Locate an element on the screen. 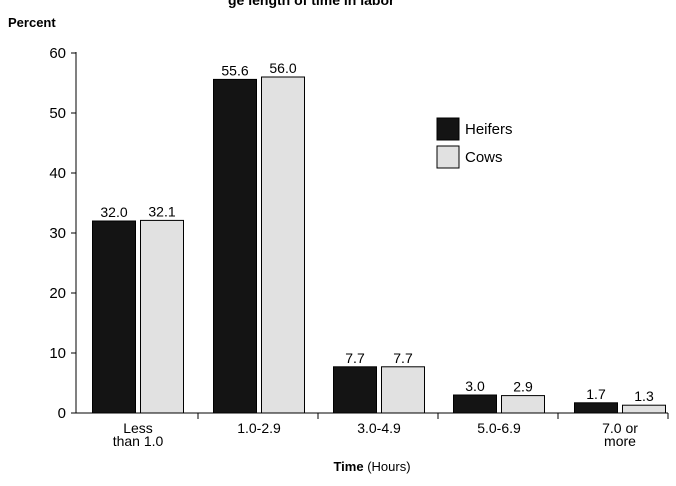  x-tick-label: 7.0 or more is located at coordinates (620, 434).